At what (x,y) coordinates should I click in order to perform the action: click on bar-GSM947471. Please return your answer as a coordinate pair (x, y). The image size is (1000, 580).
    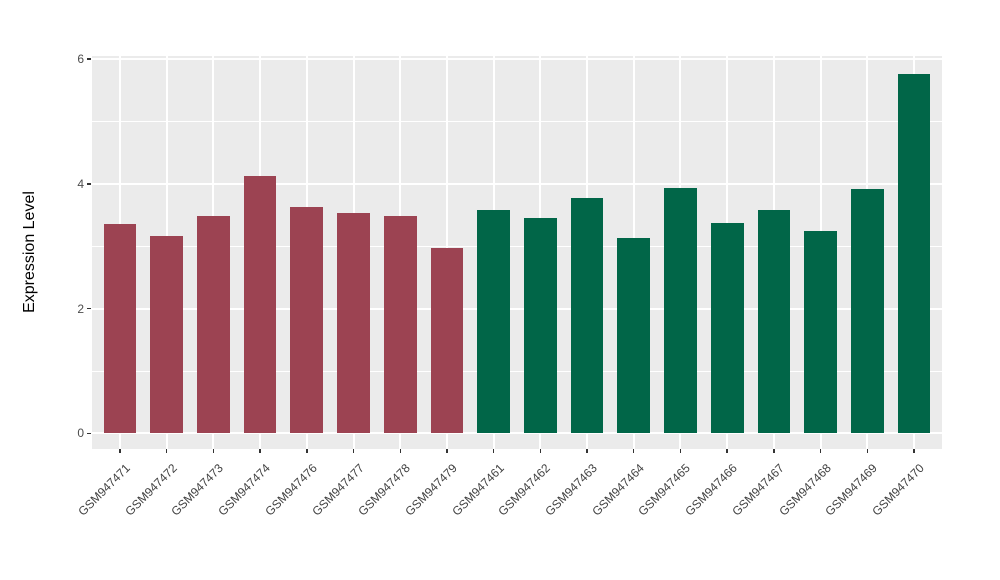
    Looking at the image, I should click on (120, 329).